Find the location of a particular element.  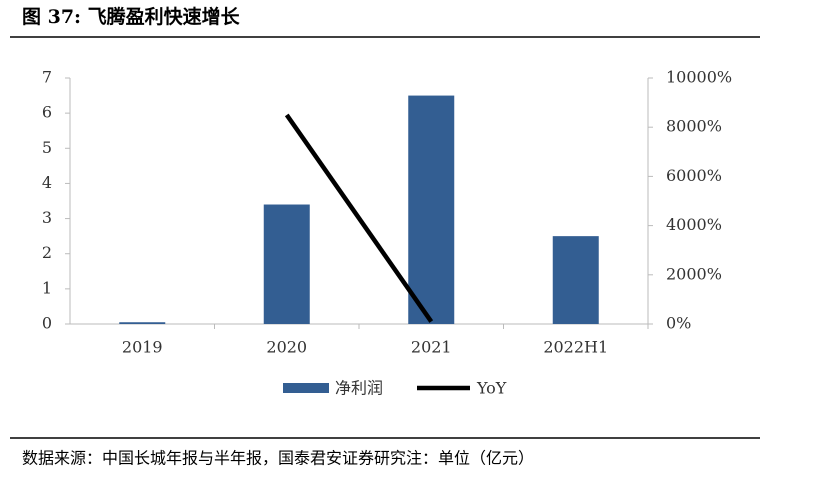

x-tick-label: 2021 is located at coordinates (431, 347).